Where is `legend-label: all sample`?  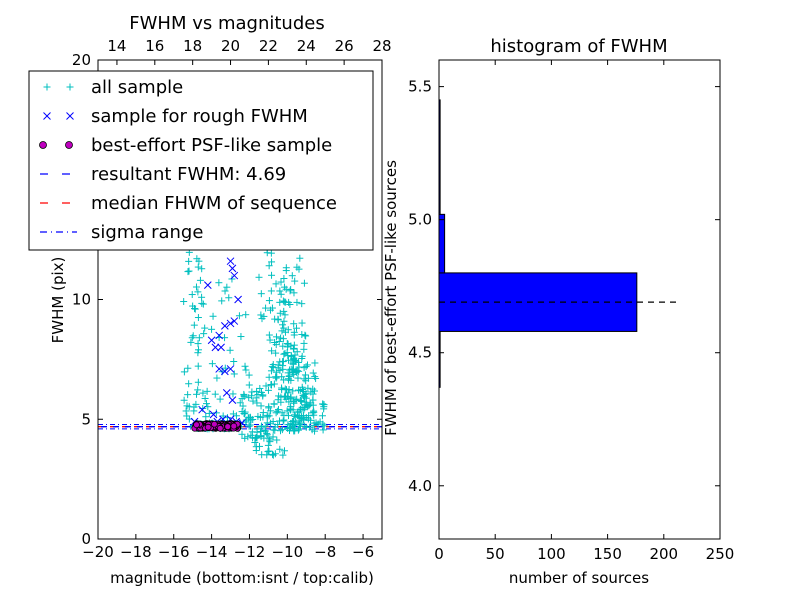 legend-label: all sample is located at coordinates (137, 87).